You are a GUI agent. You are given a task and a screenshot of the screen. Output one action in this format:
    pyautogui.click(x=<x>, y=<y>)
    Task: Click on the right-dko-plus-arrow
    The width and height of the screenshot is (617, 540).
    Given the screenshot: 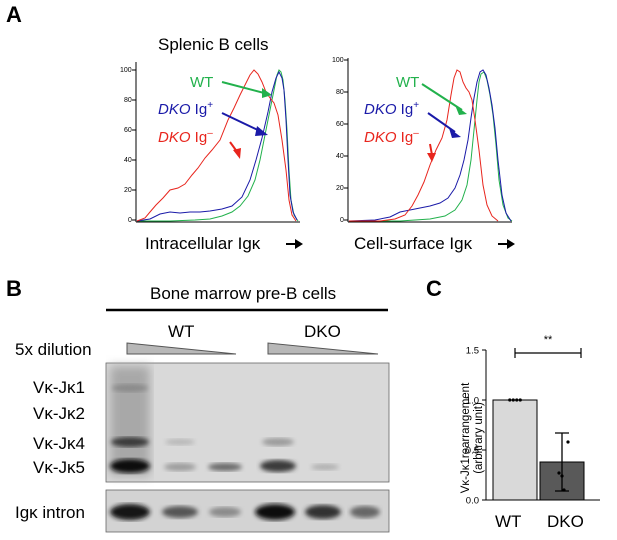 What is the action you would take?
    pyautogui.click(x=441, y=122)
    